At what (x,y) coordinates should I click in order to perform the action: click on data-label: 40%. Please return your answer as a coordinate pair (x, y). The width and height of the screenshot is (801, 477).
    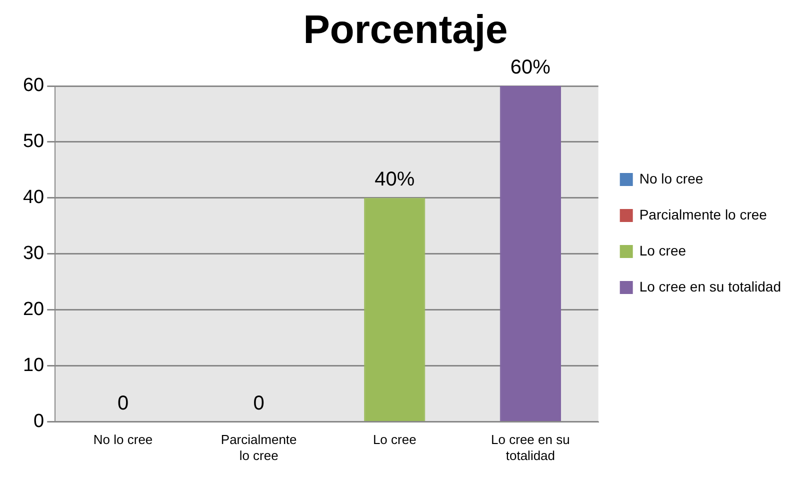
    Looking at the image, I should click on (394, 179).